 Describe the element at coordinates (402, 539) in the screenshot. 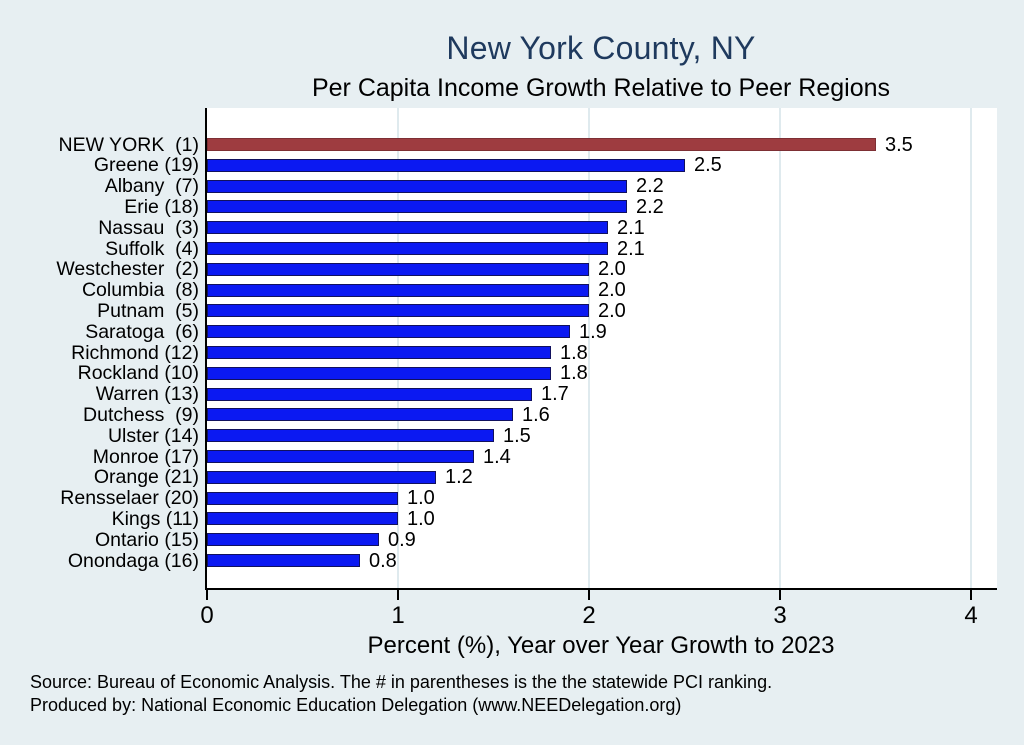

I see `bar-value-label: 0.9` at that location.